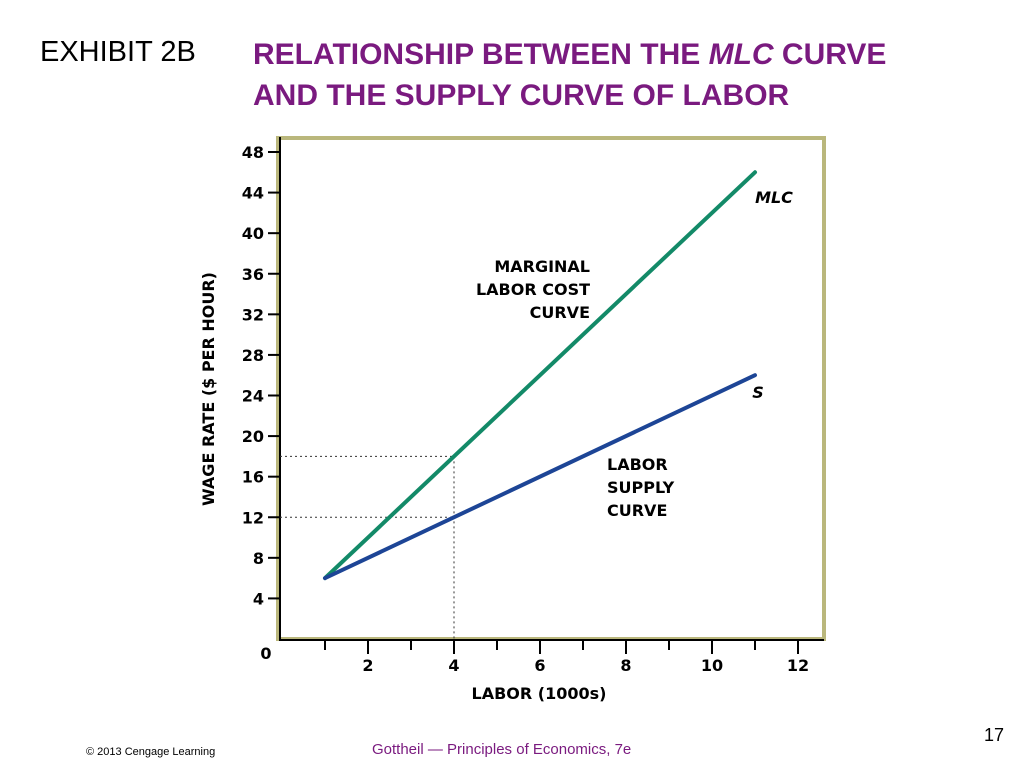 Image resolution: width=1024 pixels, height=768 pixels. What do you see at coordinates (481, 54) in the screenshot?
I see `title-part-1: RELATIONSHIP BETWEEN THE` at bounding box center [481, 54].